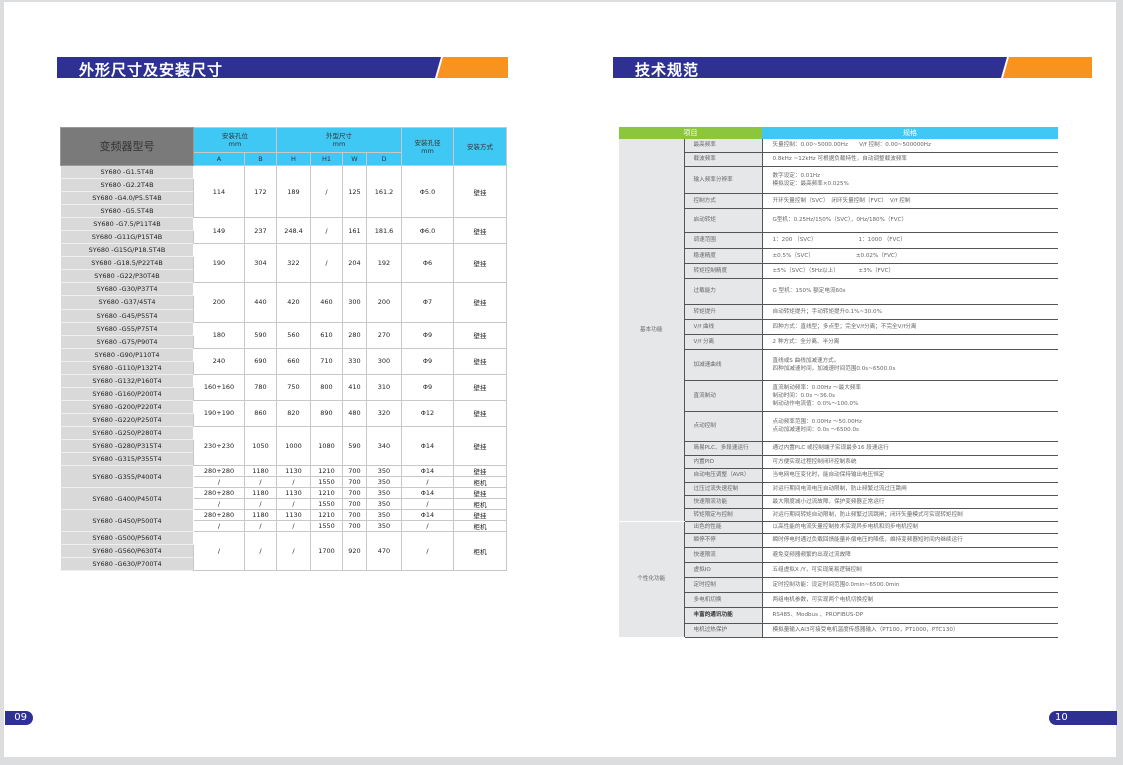  I want to click on model-cell: SY680 -G30/P37T4, so click(127, 289).